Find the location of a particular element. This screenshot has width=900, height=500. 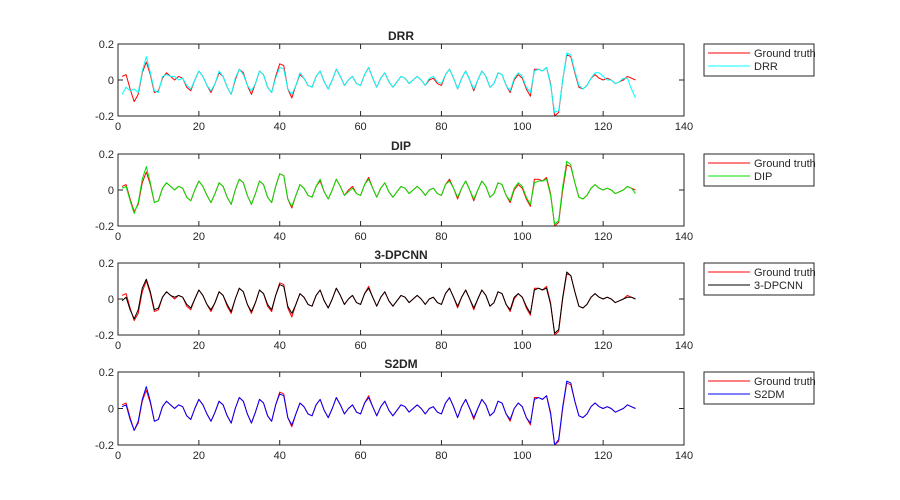

subplot-title: 3-DPCNN is located at coordinates (400, 255).